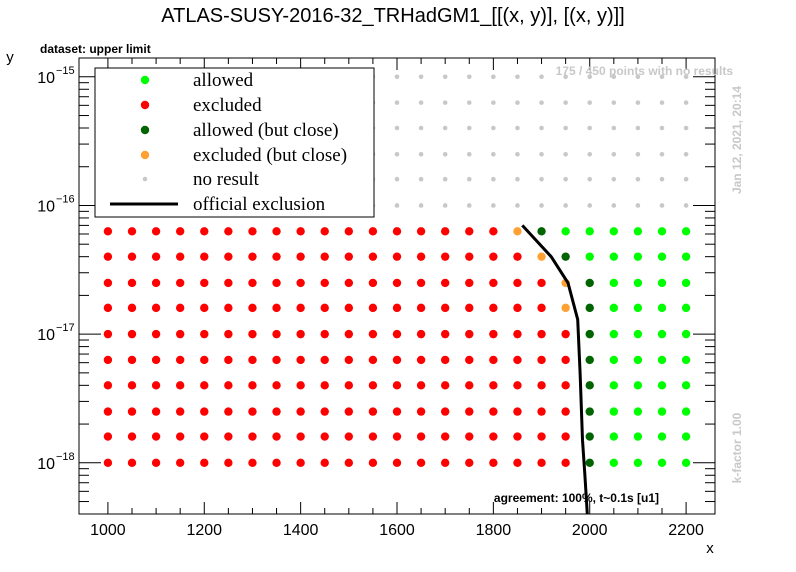 Image resolution: width=796 pixels, height=572 pixels. Describe the element at coordinates (259, 204) in the screenshot. I see `legend-label: official exclusion` at that location.